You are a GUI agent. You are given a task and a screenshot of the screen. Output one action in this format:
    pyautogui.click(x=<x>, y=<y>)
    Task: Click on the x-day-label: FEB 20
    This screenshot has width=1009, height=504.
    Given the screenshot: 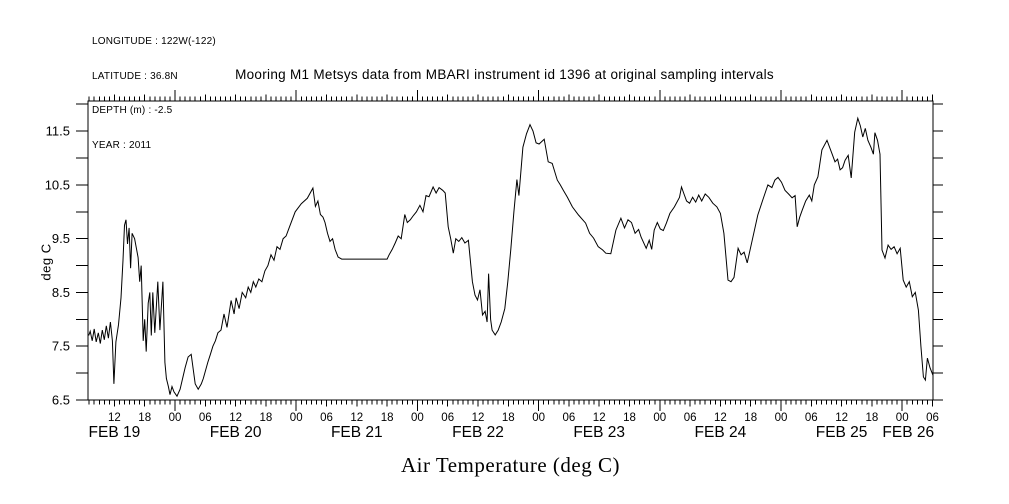 What is the action you would take?
    pyautogui.click(x=236, y=432)
    